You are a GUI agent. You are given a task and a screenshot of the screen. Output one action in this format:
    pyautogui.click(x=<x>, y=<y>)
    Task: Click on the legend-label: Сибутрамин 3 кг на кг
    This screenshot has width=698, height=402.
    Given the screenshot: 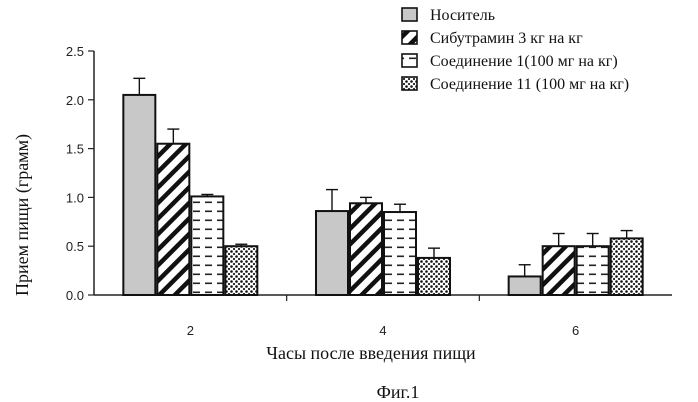 What is the action you would take?
    pyautogui.click(x=506, y=38)
    